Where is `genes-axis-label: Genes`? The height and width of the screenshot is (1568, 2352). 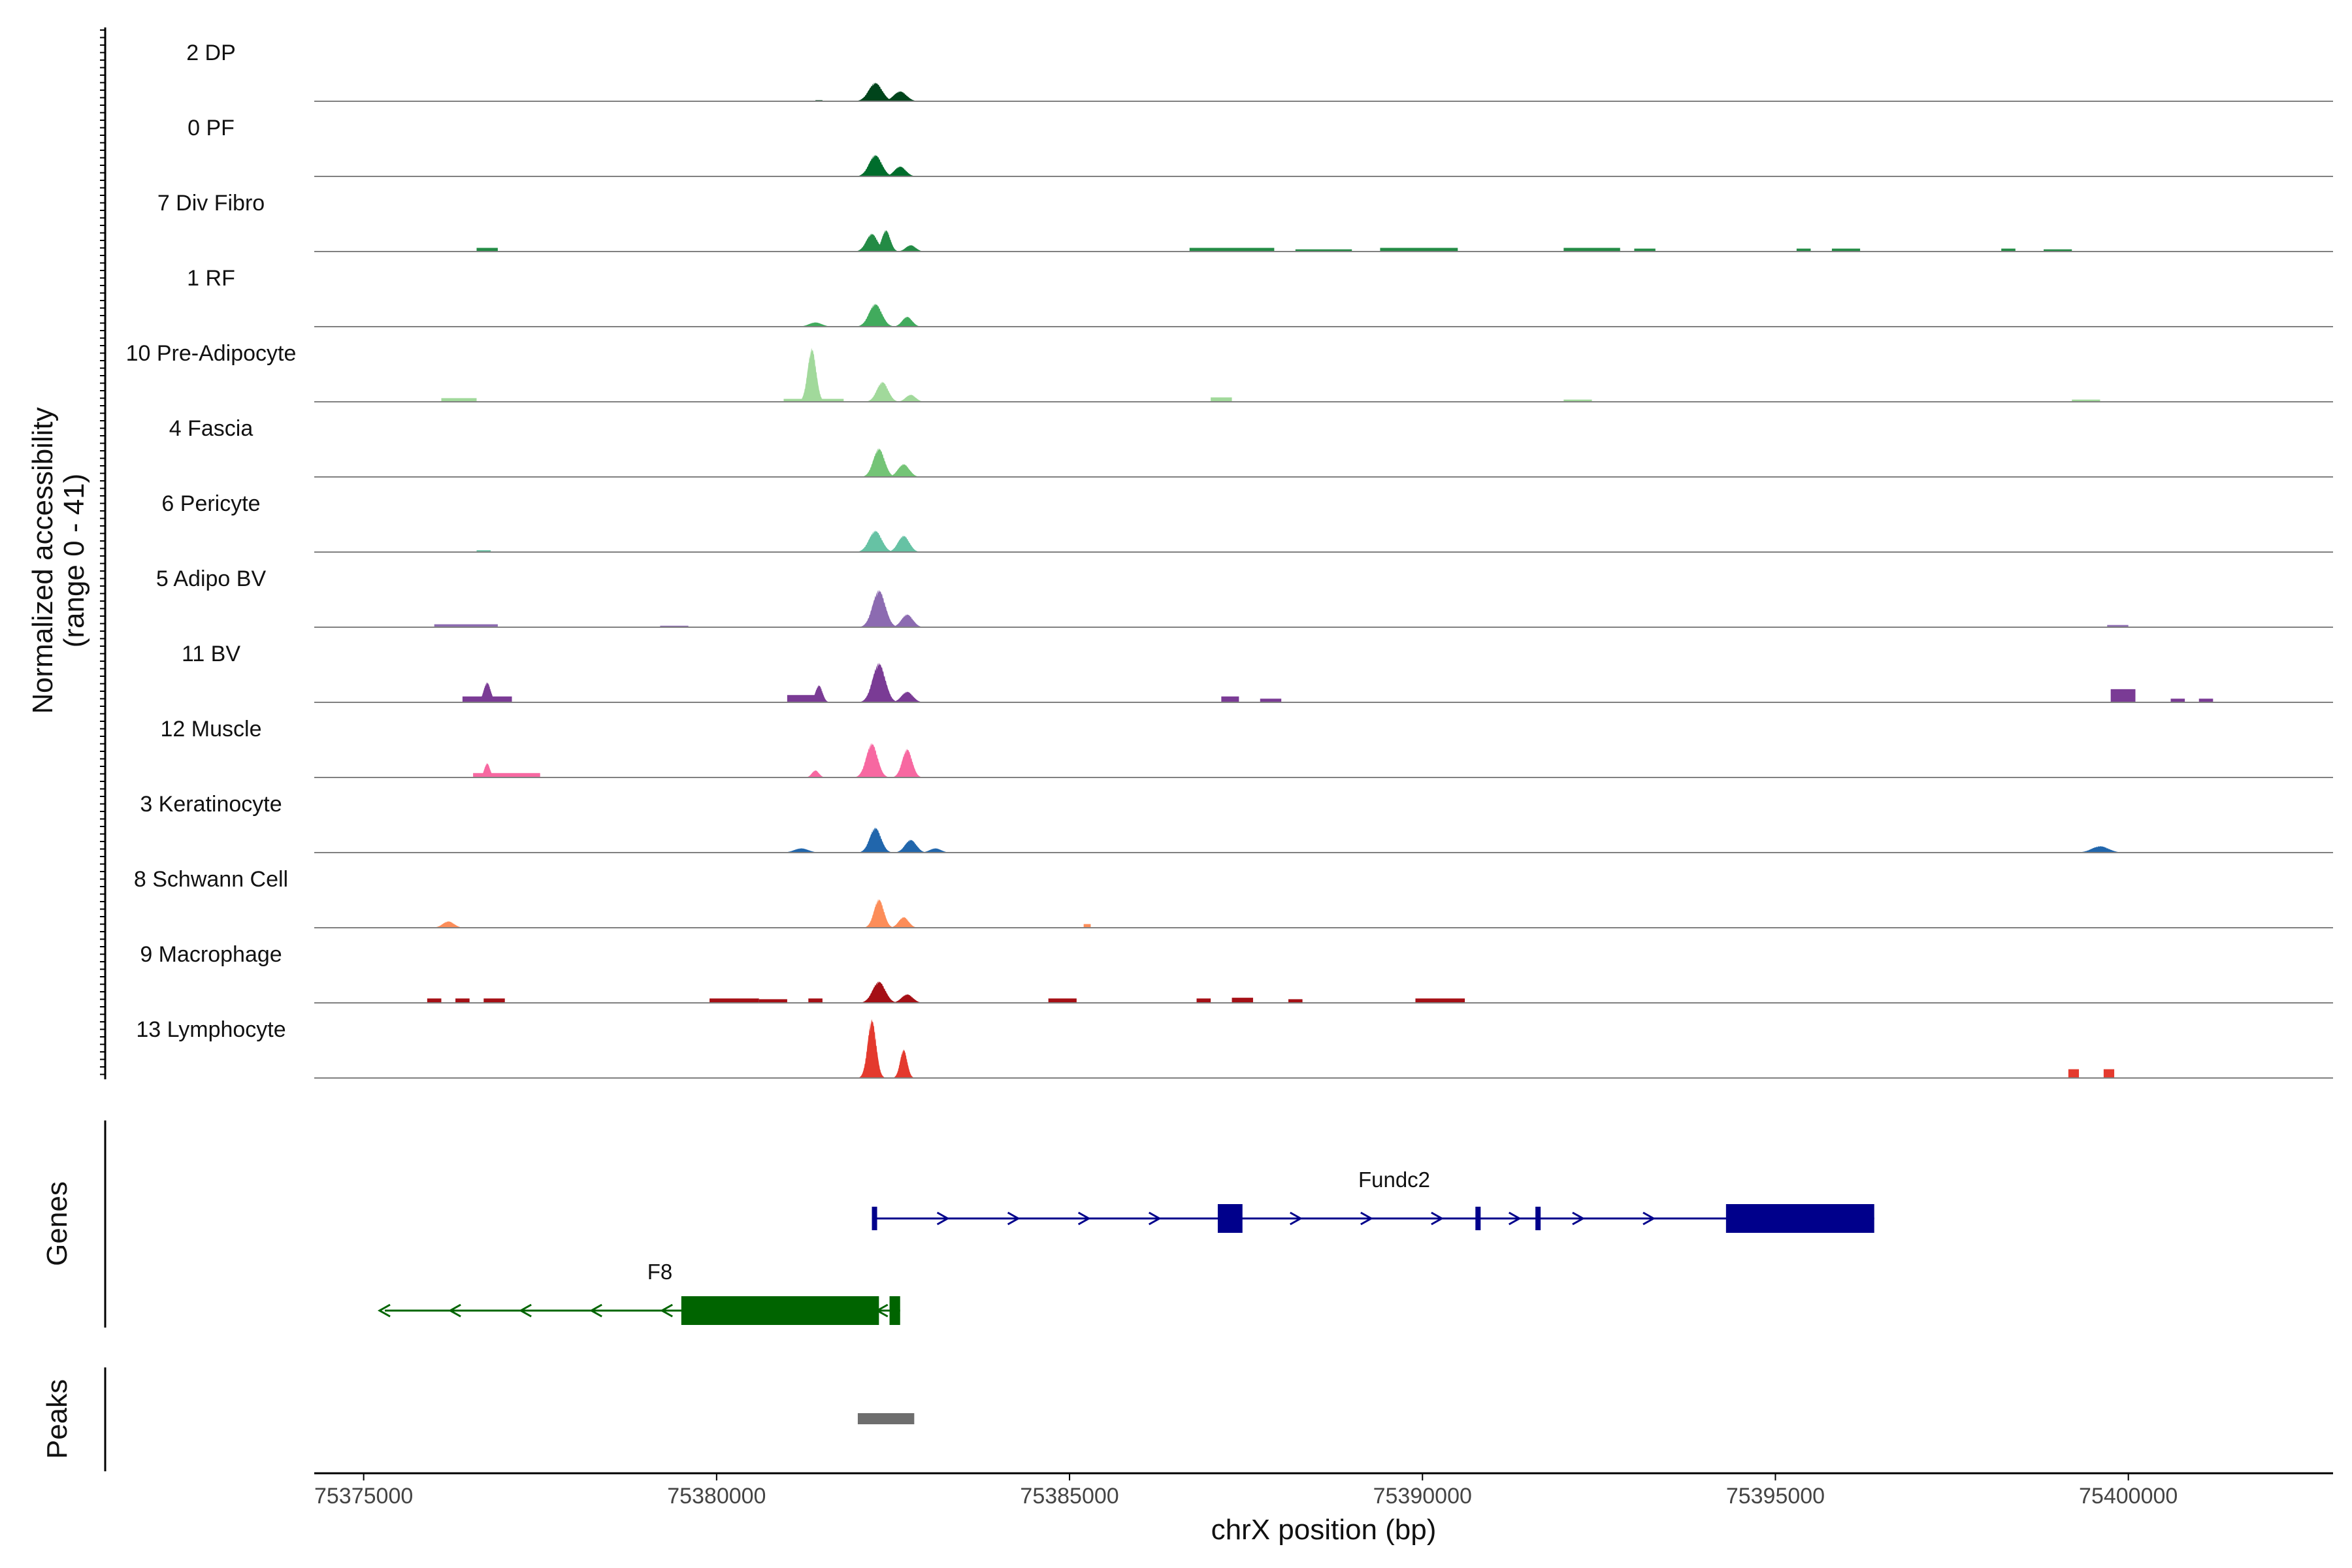
genes-axis-label: Genes is located at coordinates (57, 1223).